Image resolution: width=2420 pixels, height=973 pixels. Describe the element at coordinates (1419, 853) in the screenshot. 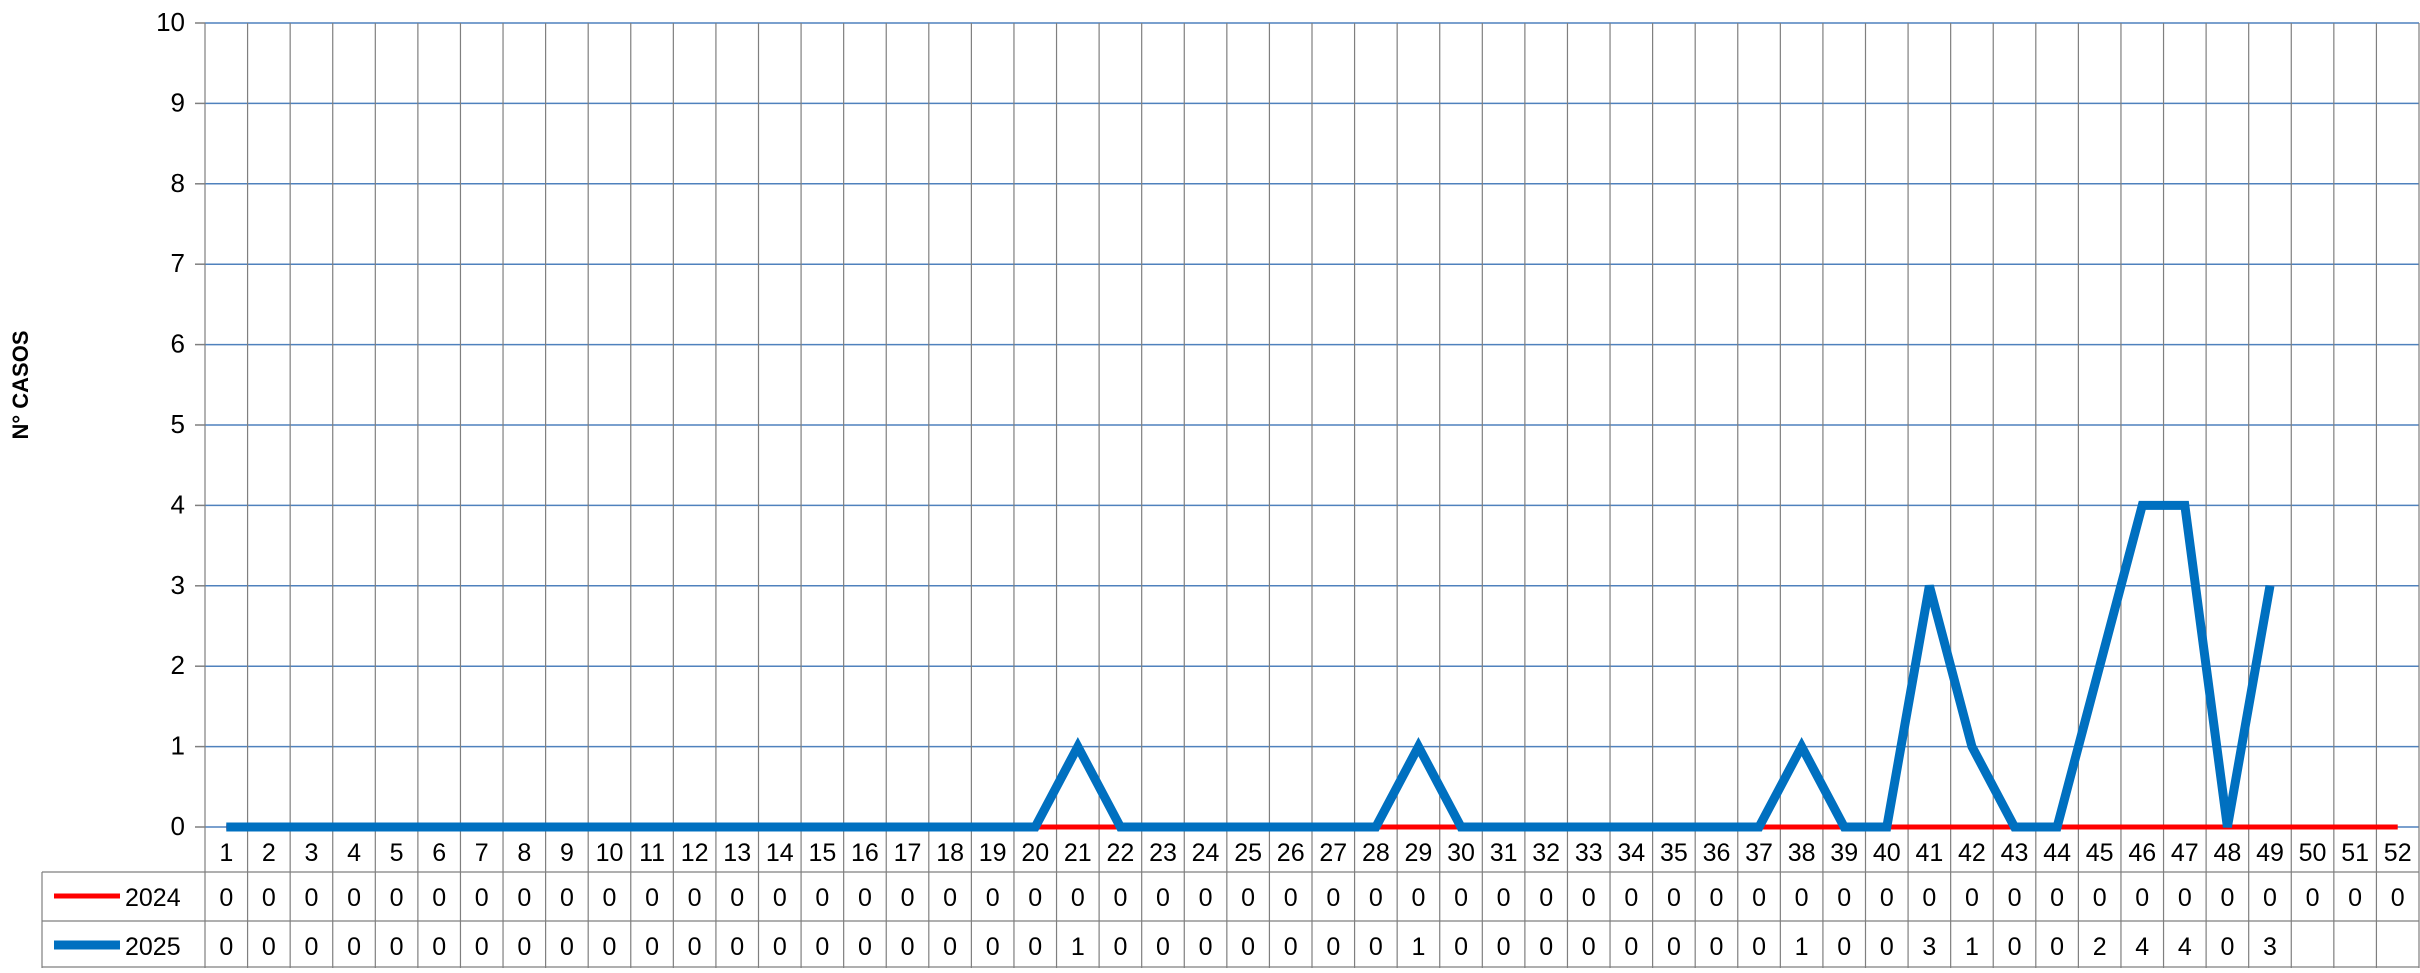

I see `x-category-label: 29` at that location.